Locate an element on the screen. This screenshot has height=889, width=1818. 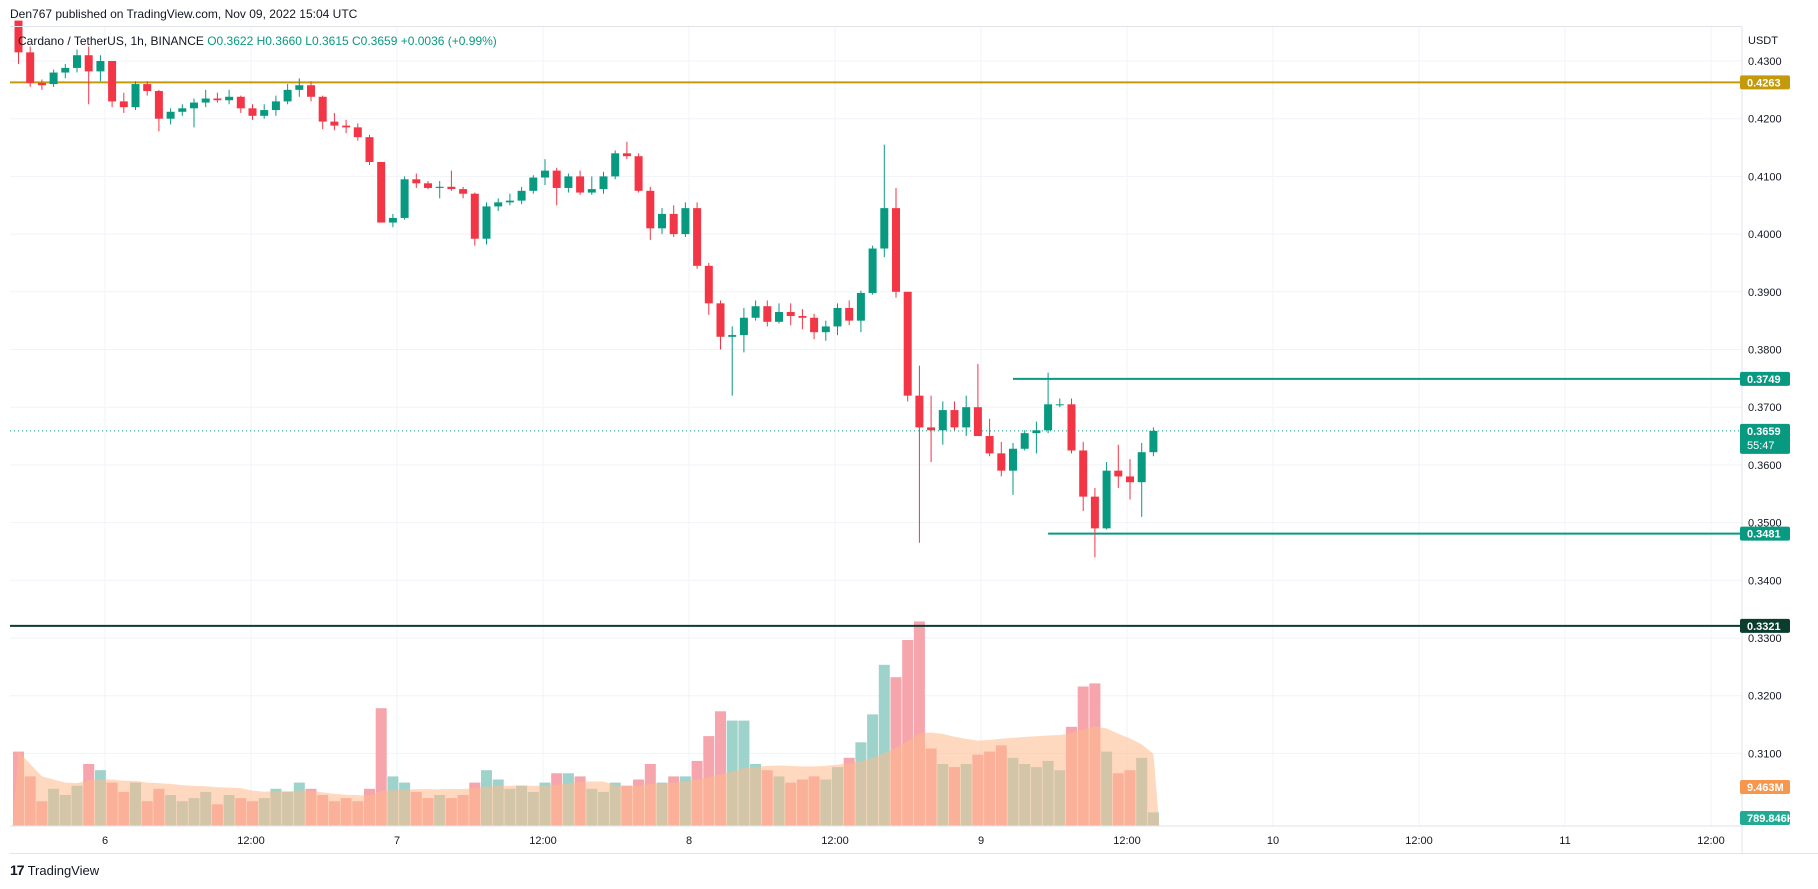
last-price-tag: 0.3659 55:47 is located at coordinates (1765, 438).